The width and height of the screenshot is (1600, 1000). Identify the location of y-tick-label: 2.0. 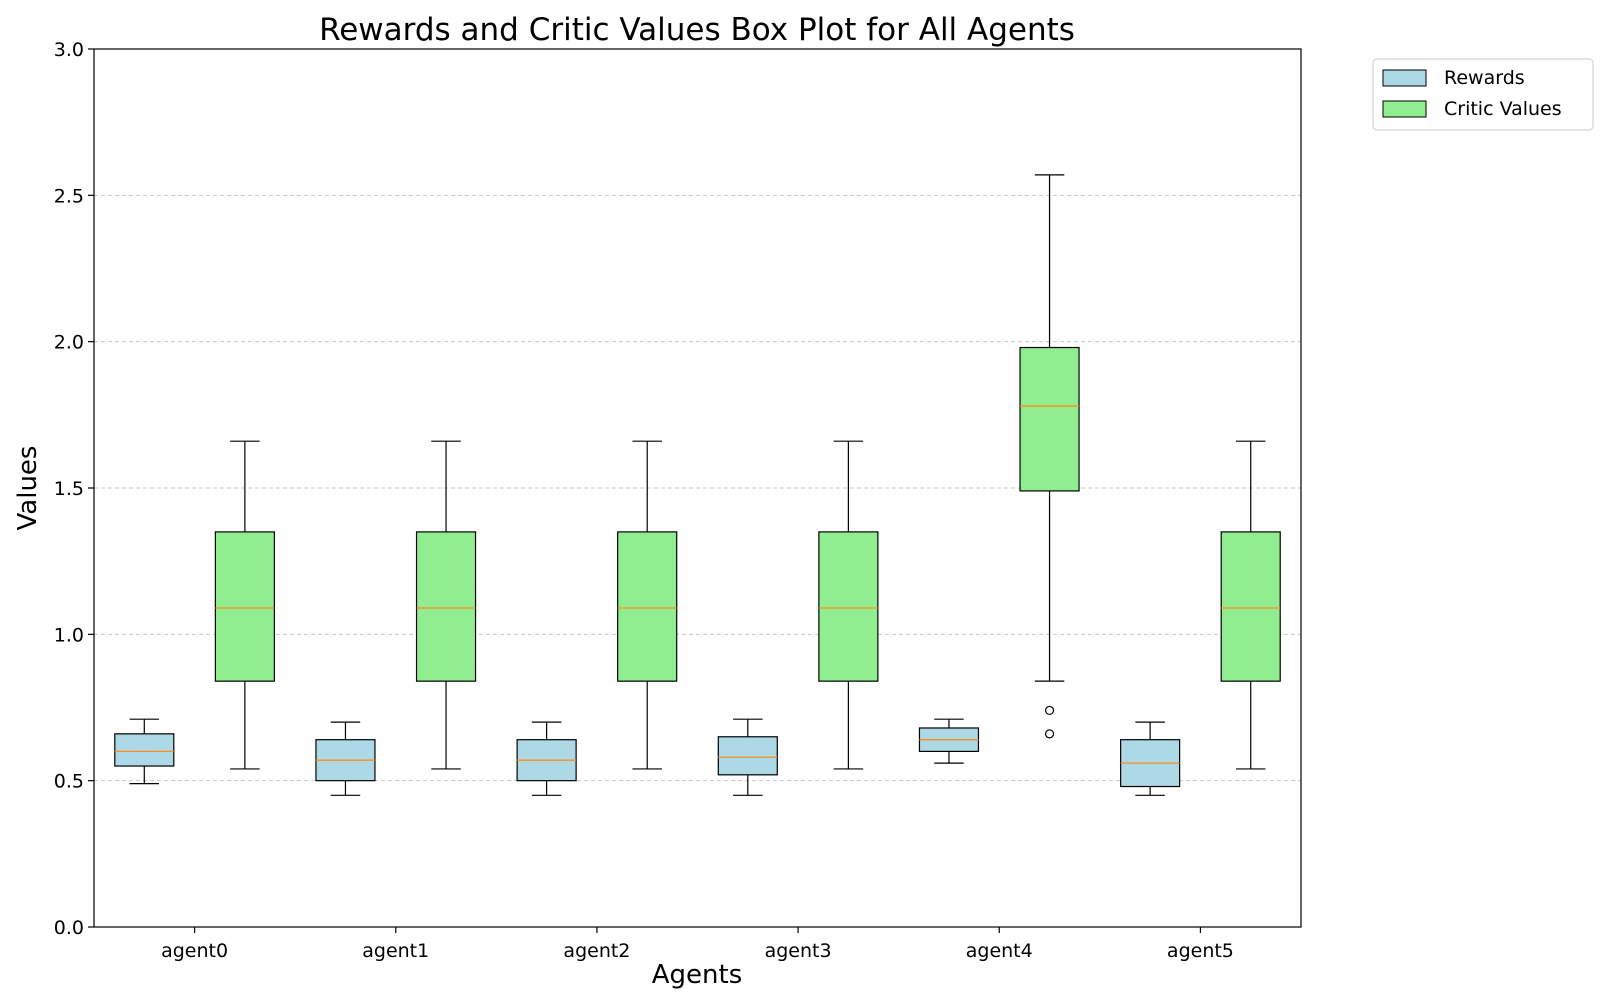
(69, 343).